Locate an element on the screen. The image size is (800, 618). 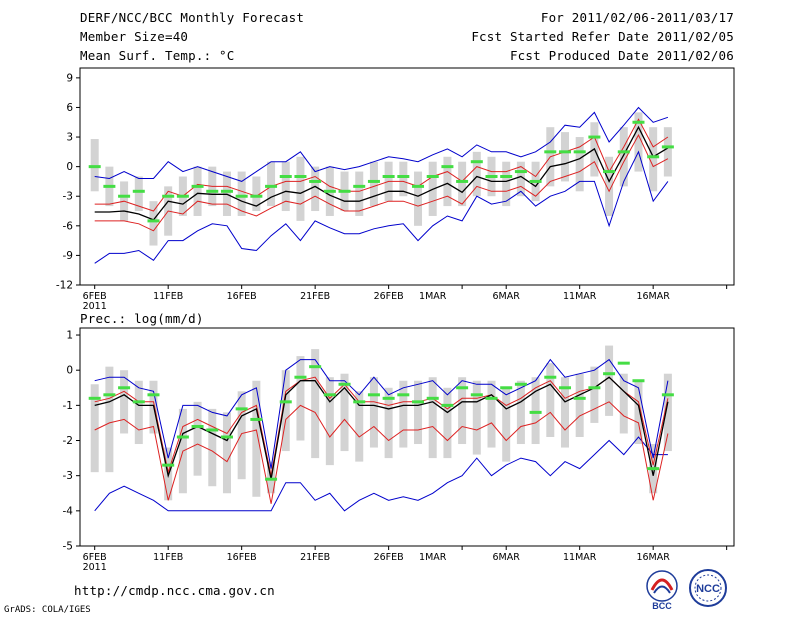
institution-logos: BCC NCC is located at coordinates (686, 590).